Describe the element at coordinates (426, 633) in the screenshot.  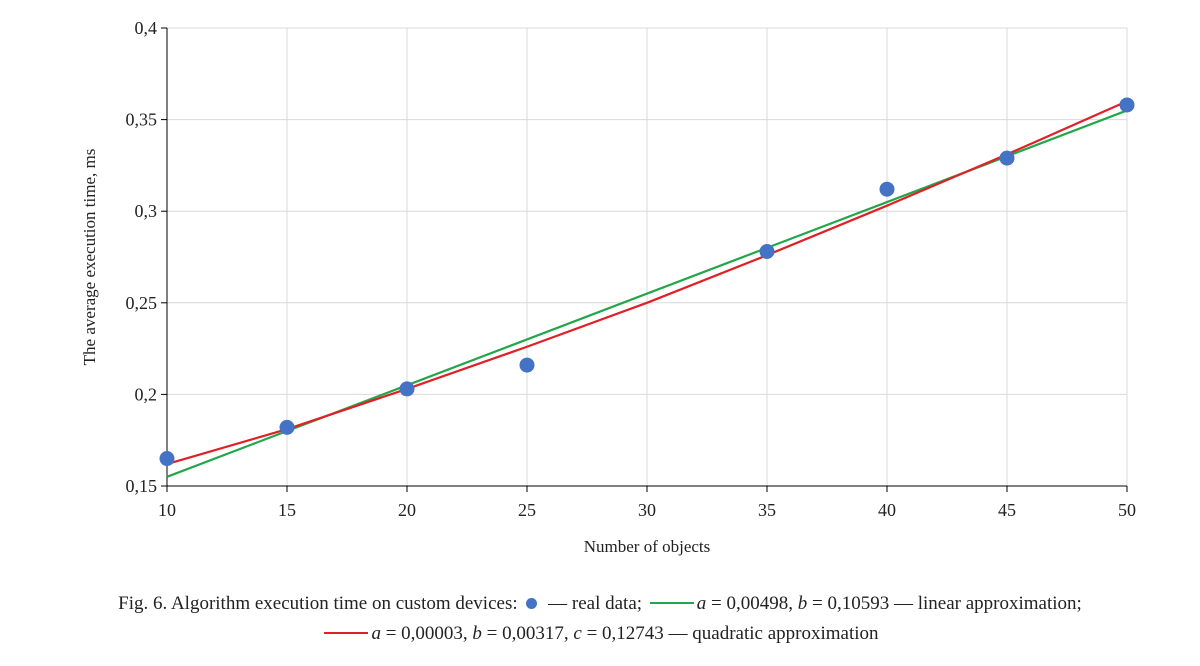
I see `caption-quad-a: = 0,00003,` at that location.